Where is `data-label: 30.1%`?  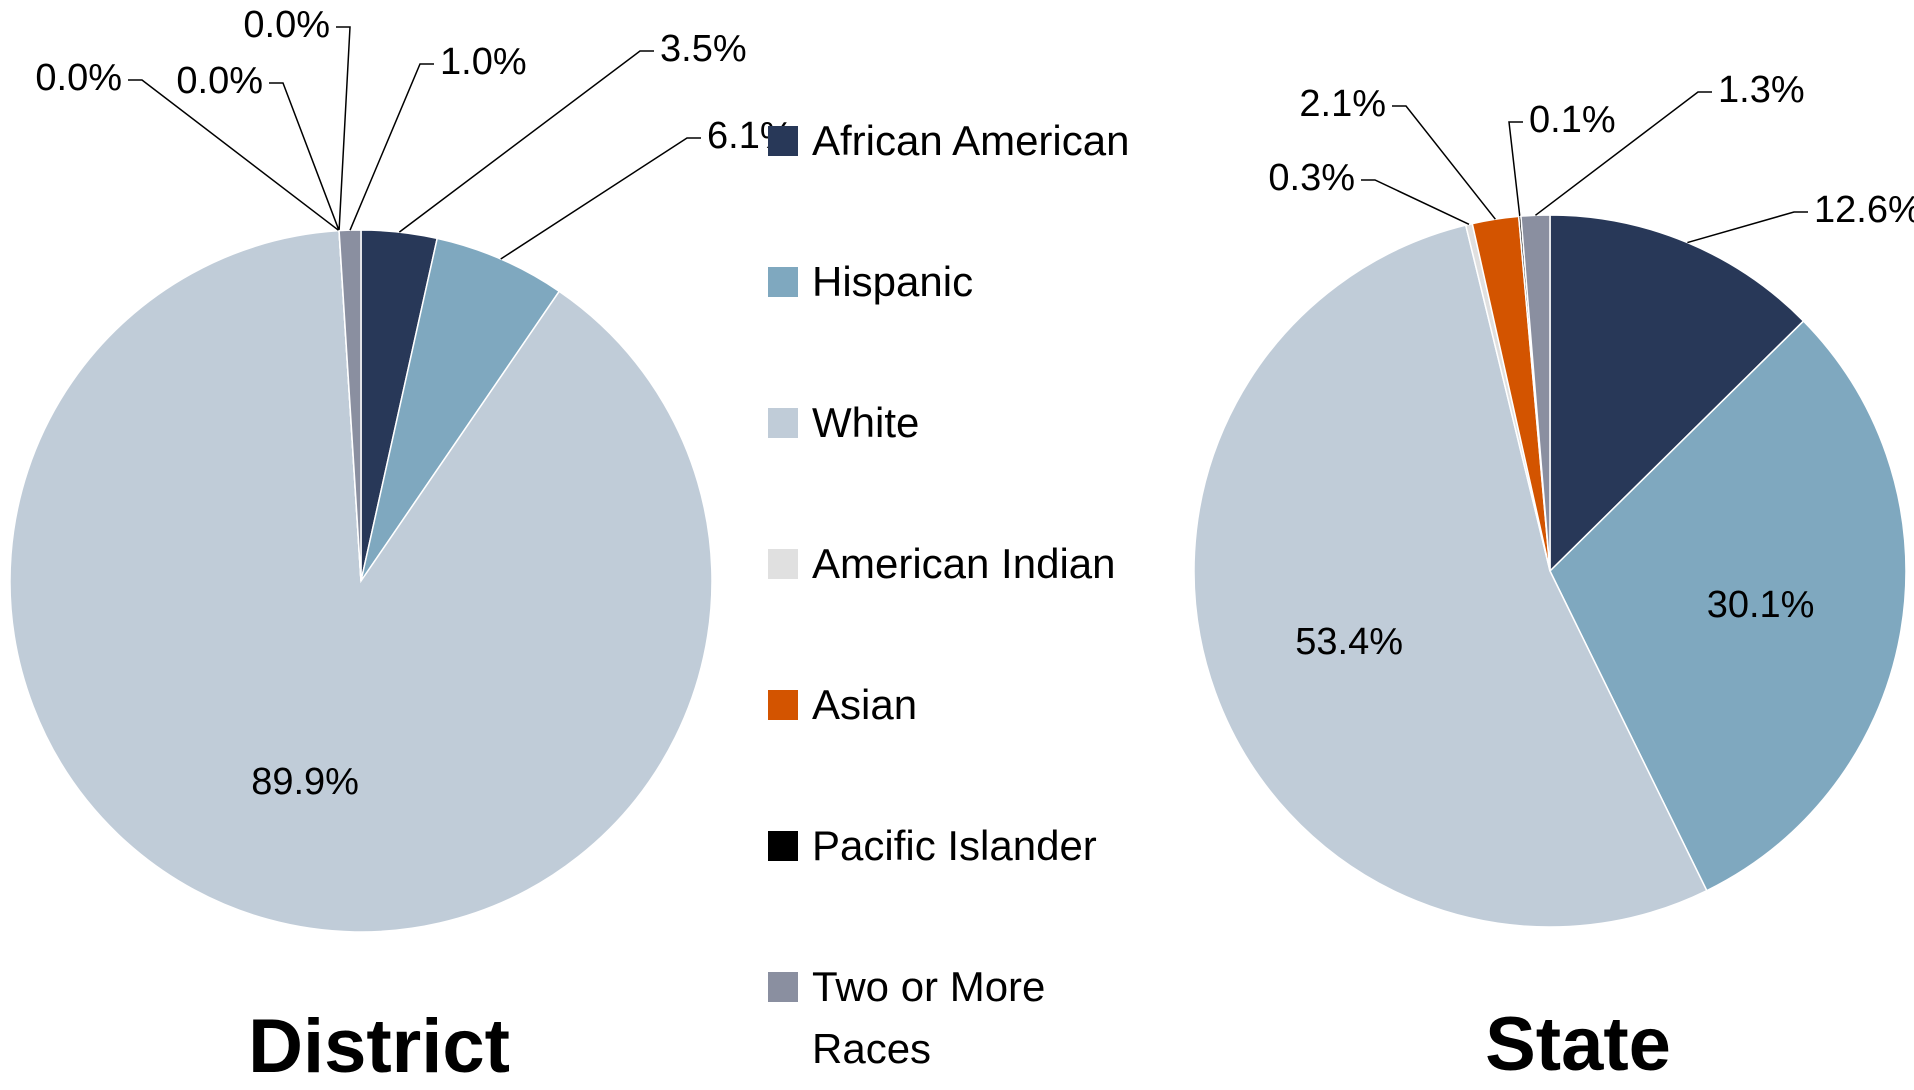 data-label: 30.1% is located at coordinates (1761, 605).